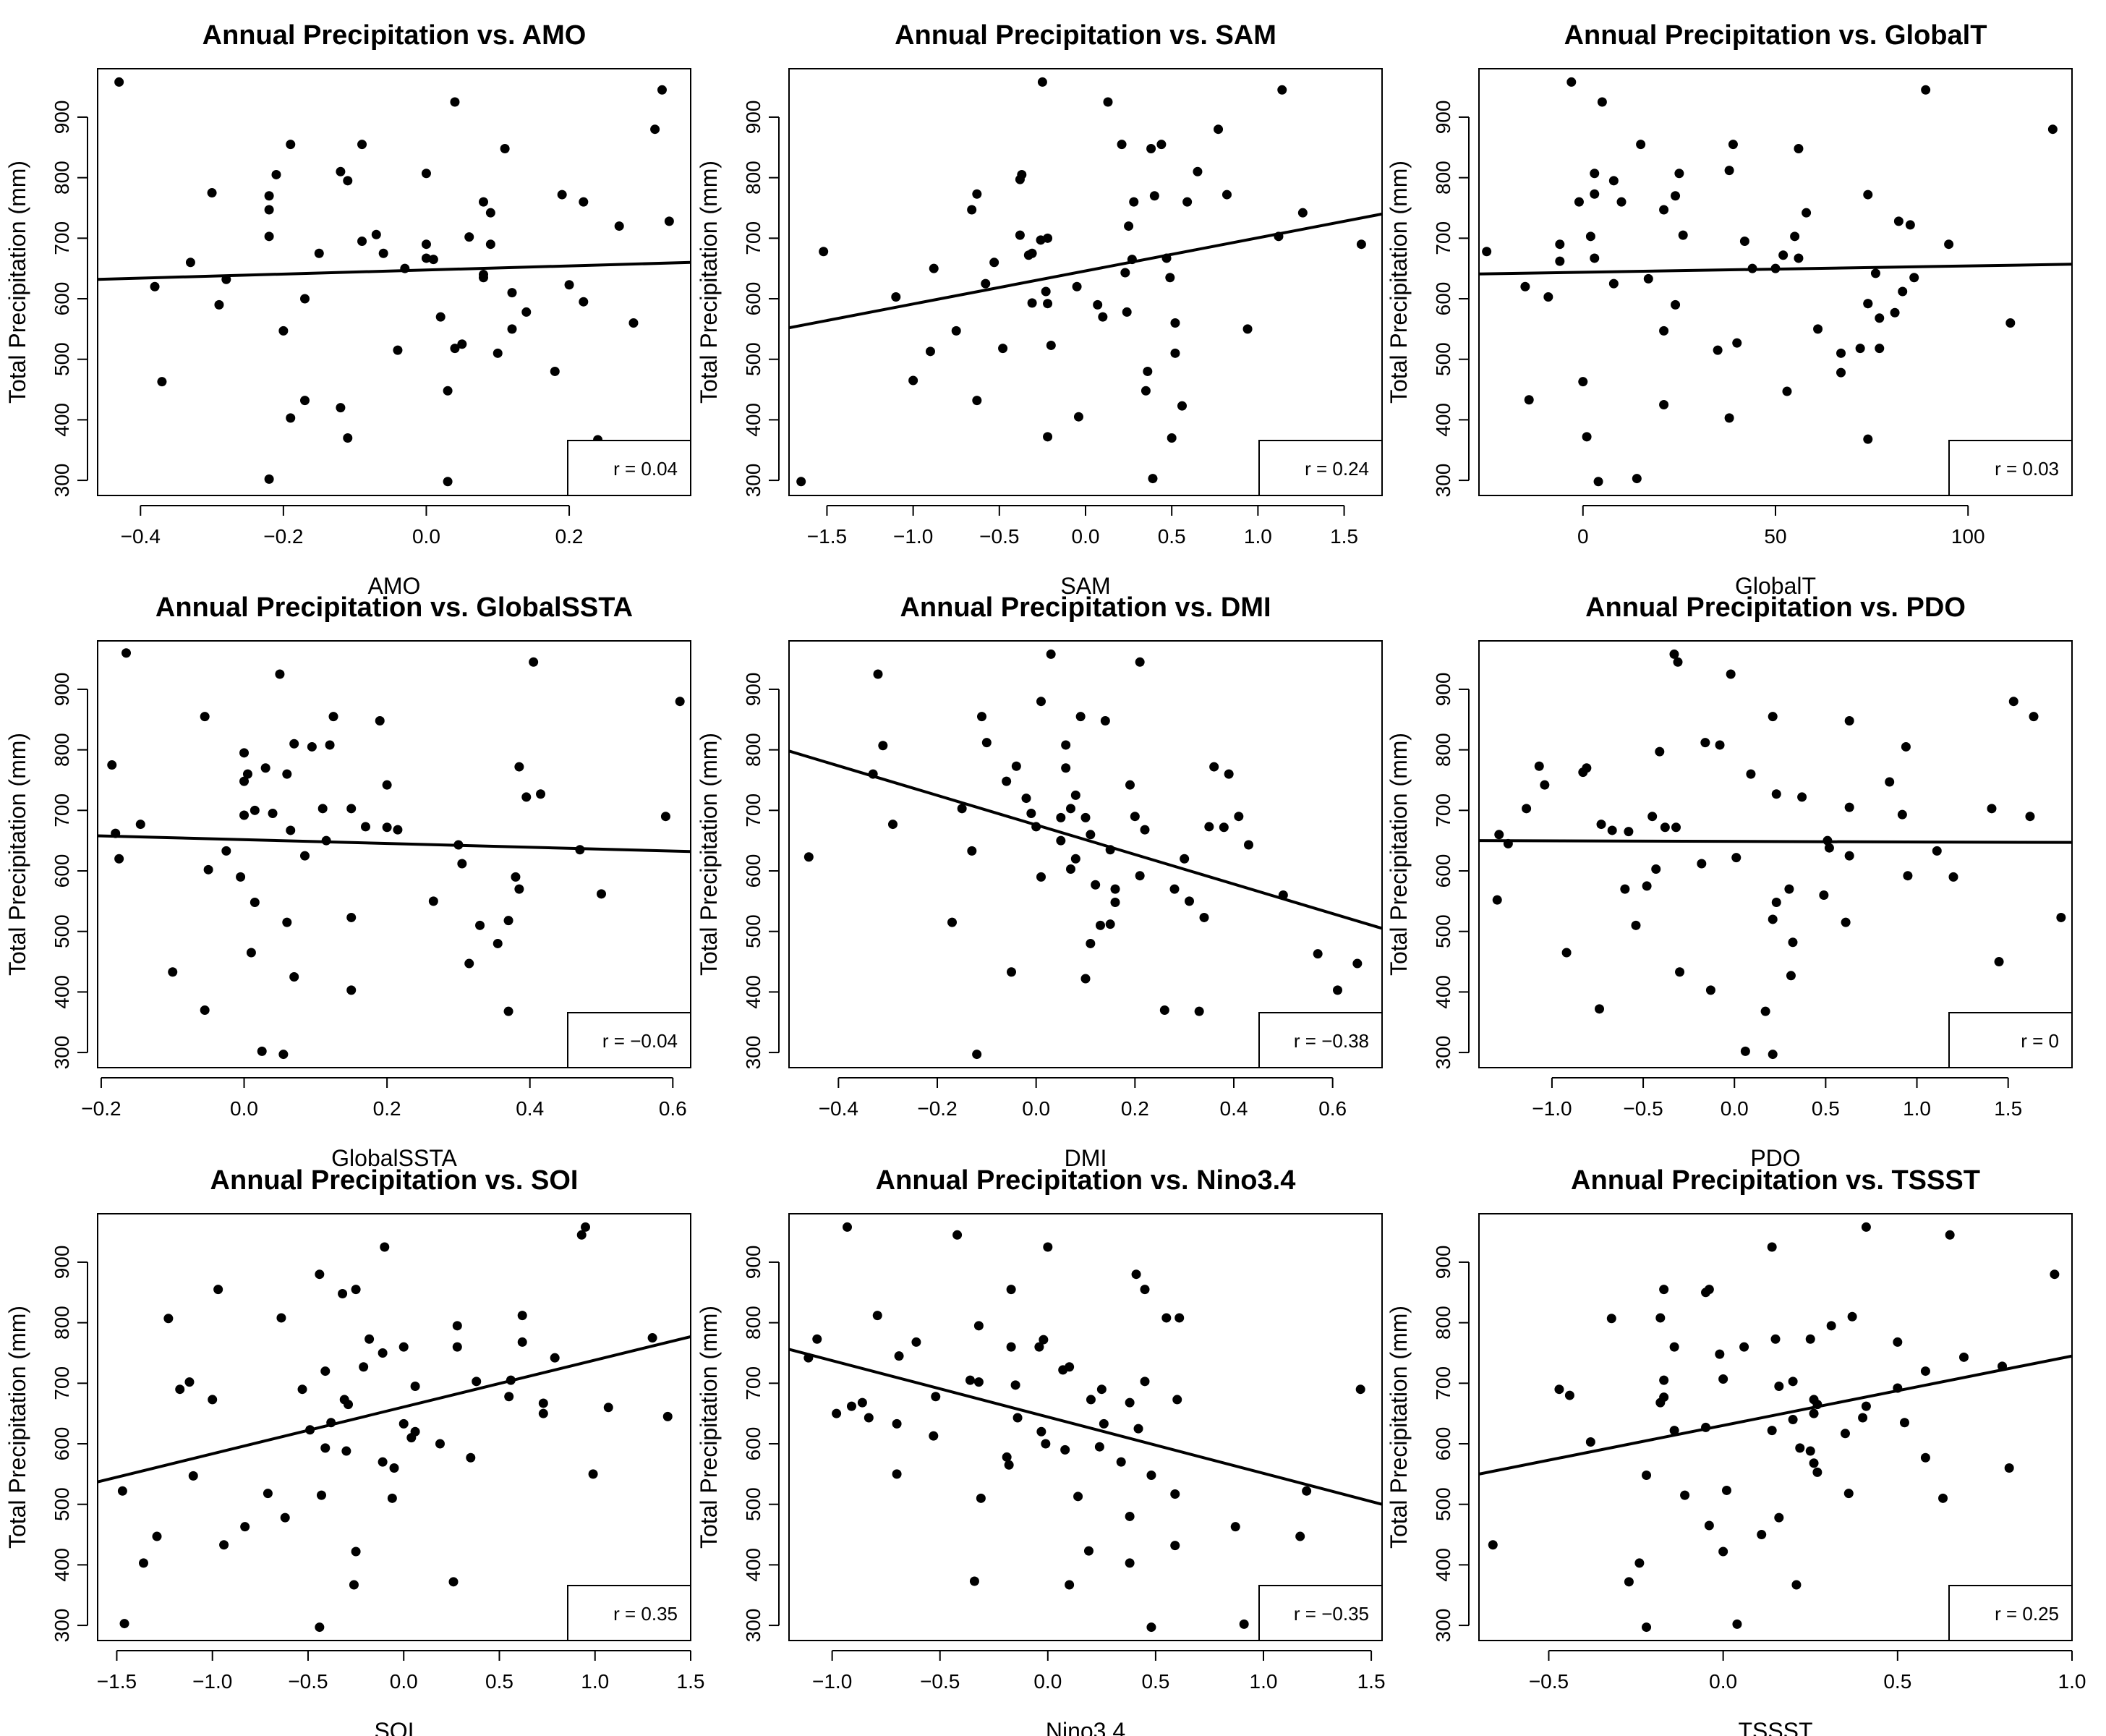 This screenshot has width=2106, height=1736. What do you see at coordinates (426, 536) in the screenshot?
I see `x-tick-label: 0.0` at bounding box center [426, 536].